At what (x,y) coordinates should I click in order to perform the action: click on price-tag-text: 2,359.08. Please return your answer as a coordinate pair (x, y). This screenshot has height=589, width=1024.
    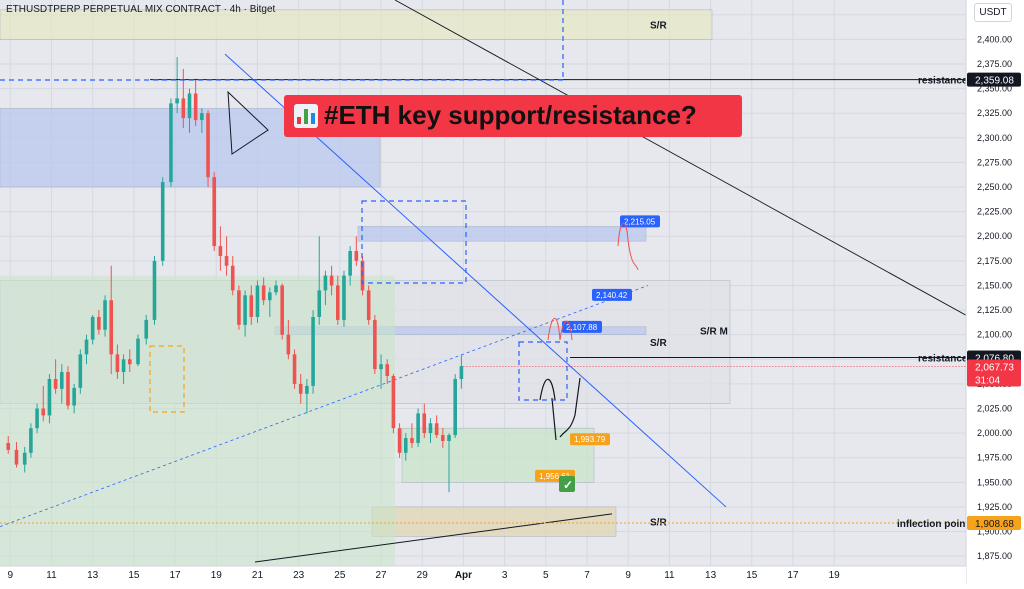
    Looking at the image, I should click on (994, 81).